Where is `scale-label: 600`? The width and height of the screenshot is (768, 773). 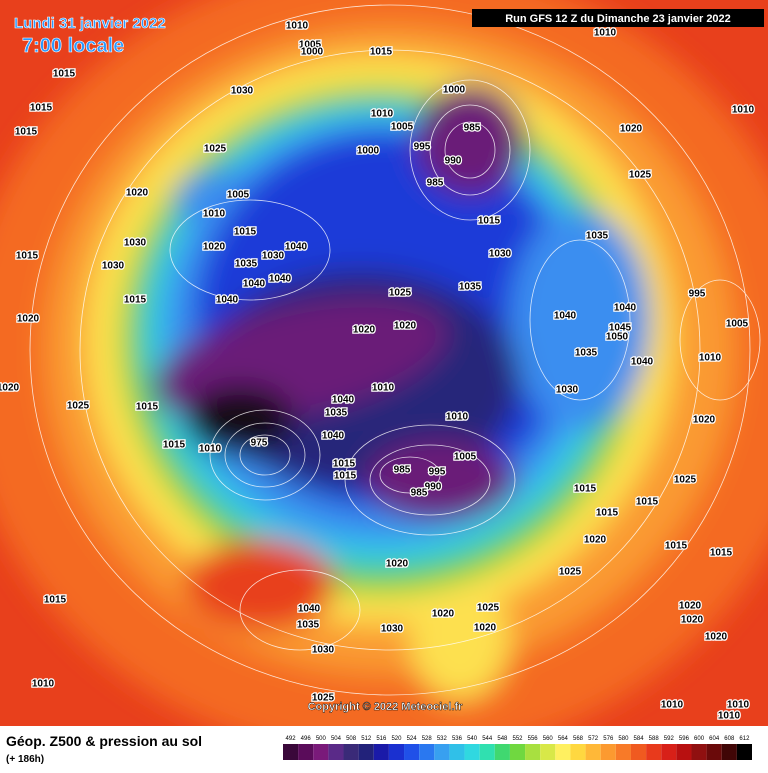
scale-label: 600 is located at coordinates (699, 739).